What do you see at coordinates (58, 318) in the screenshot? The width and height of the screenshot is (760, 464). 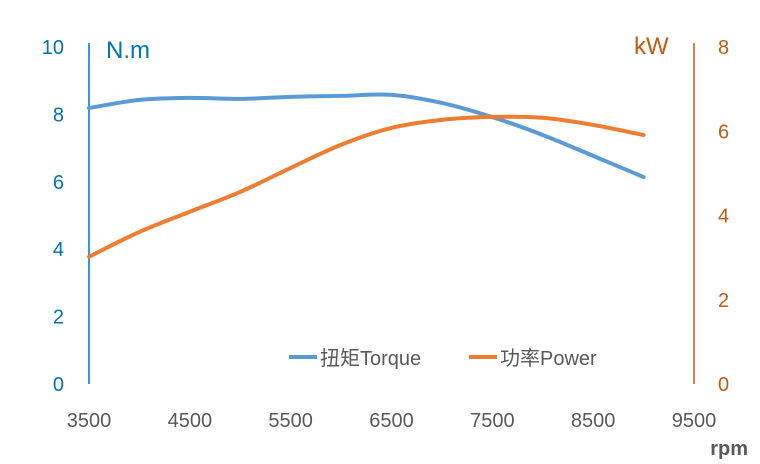 I see `y-left-tick-label: 2` at bounding box center [58, 318].